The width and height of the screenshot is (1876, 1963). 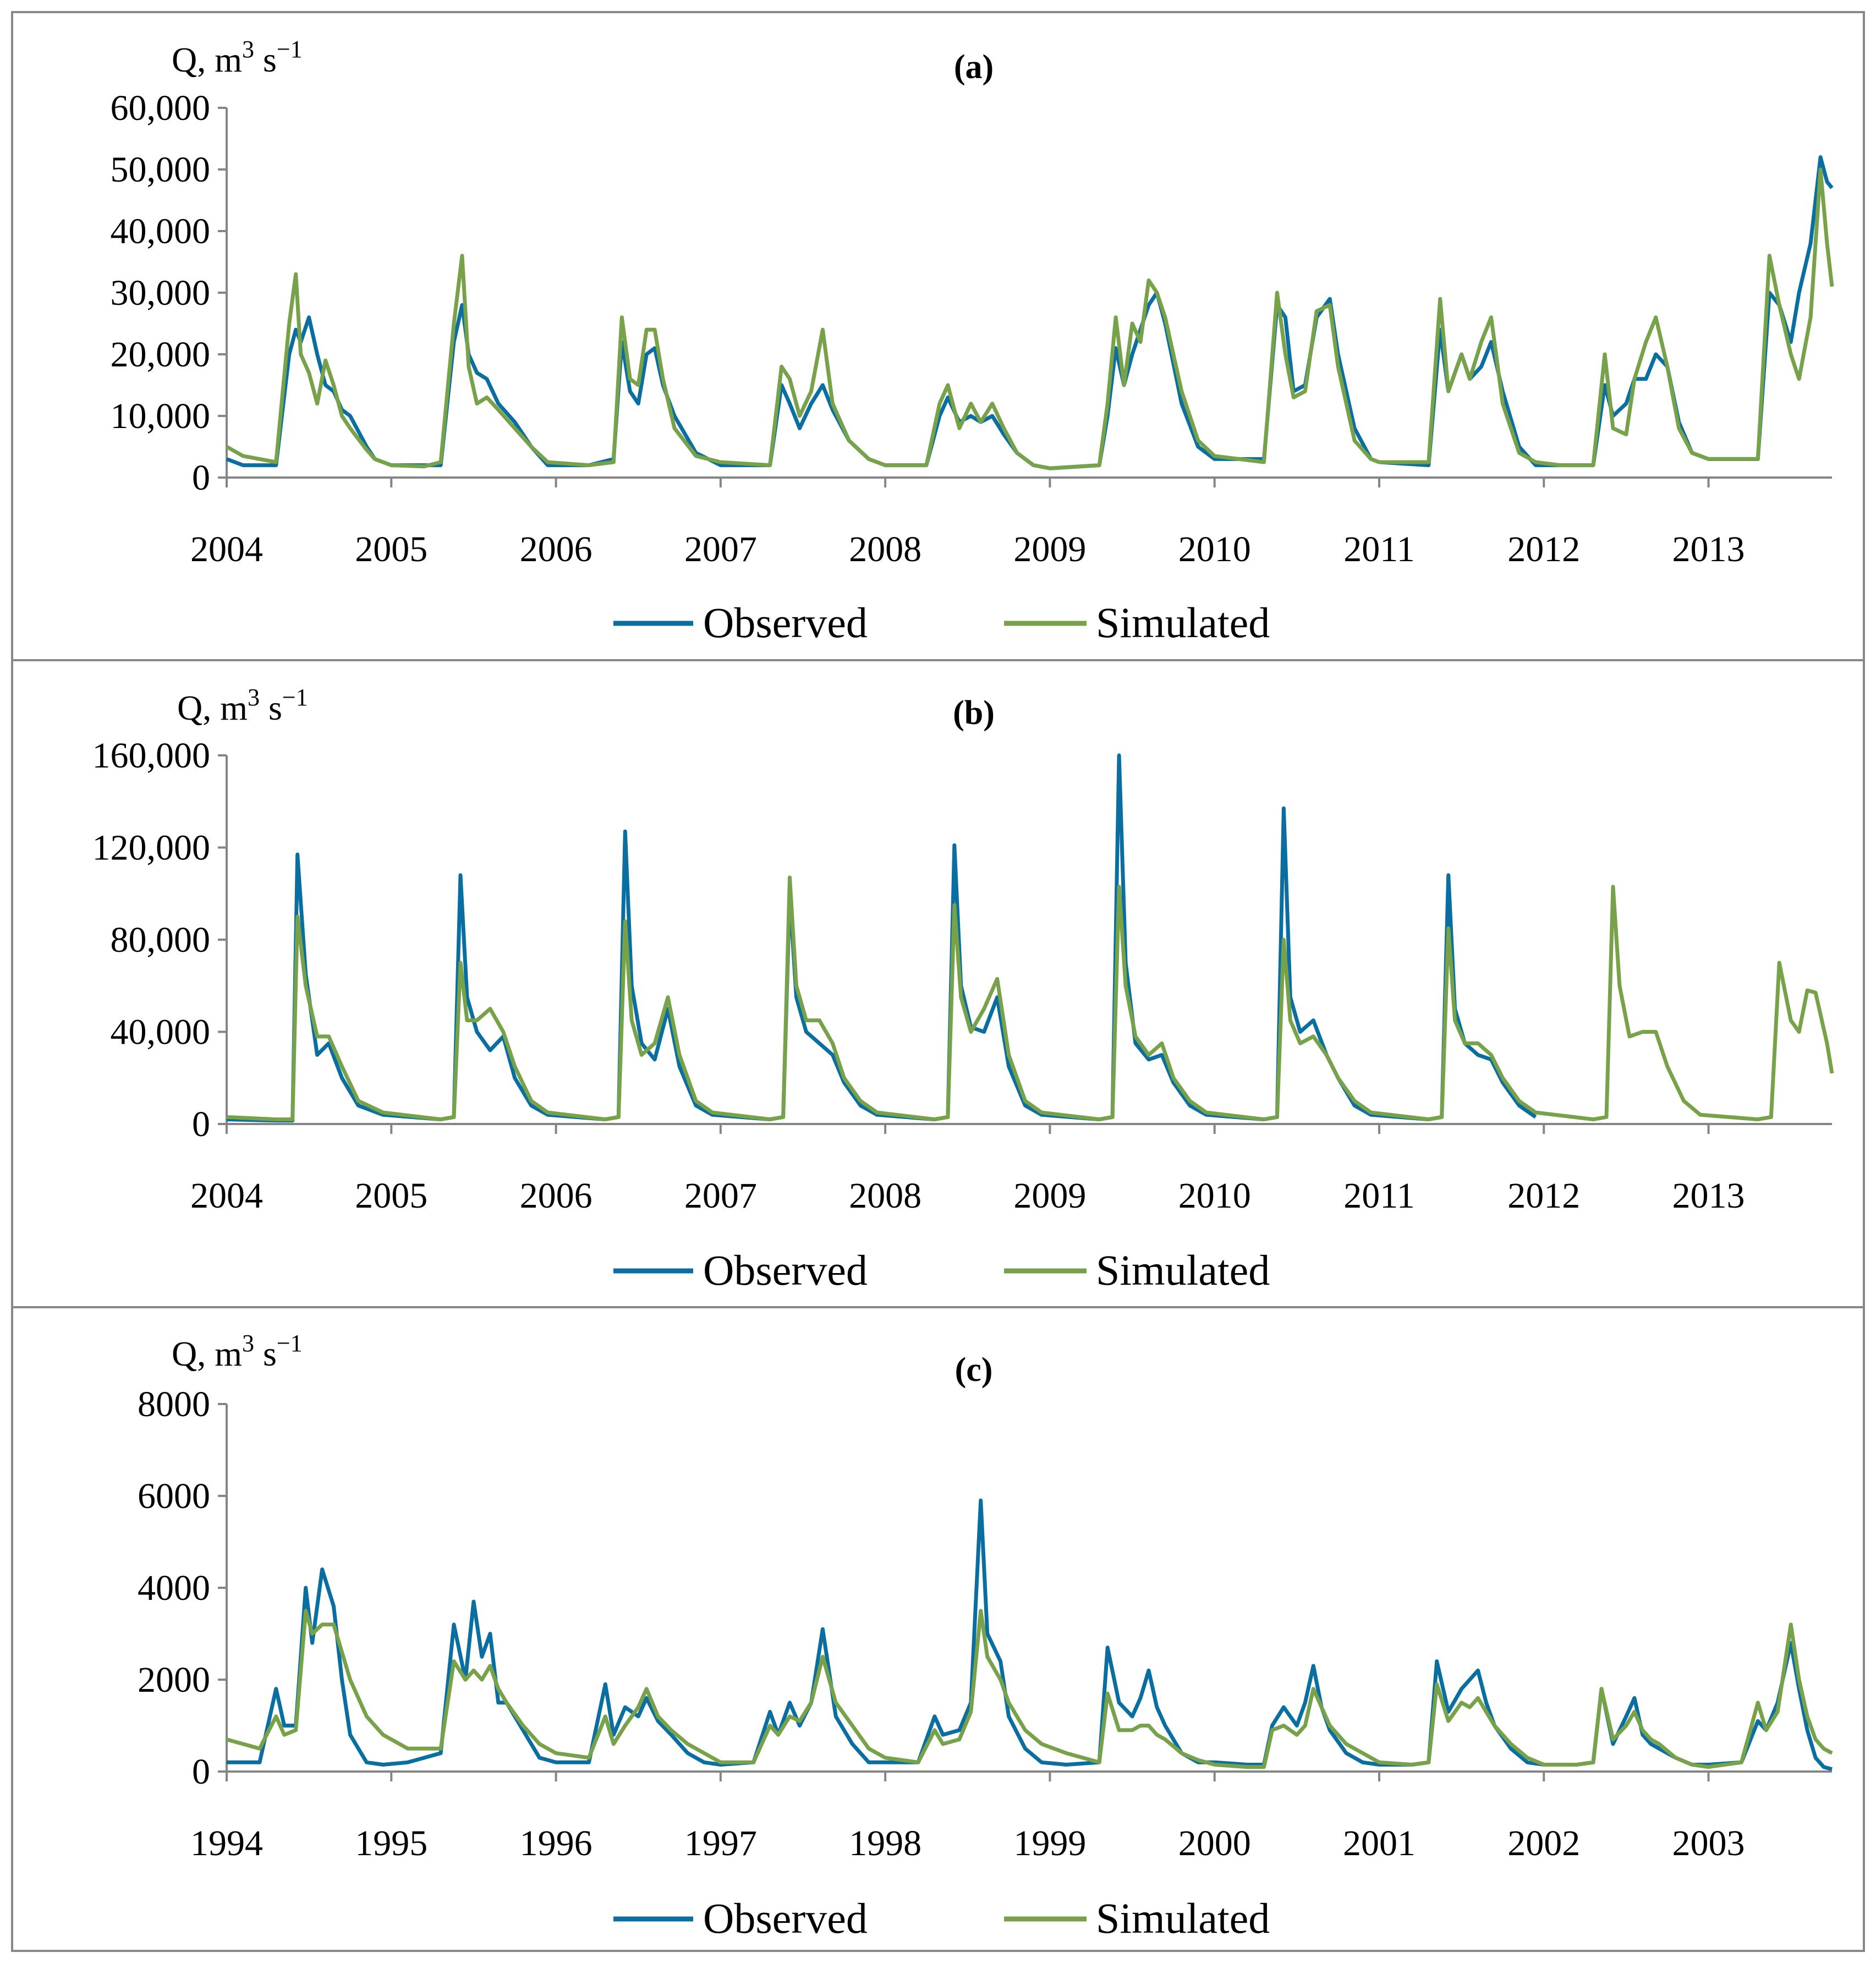 What do you see at coordinates (556, 1843) in the screenshot?
I see `x-tick-label: 1996` at bounding box center [556, 1843].